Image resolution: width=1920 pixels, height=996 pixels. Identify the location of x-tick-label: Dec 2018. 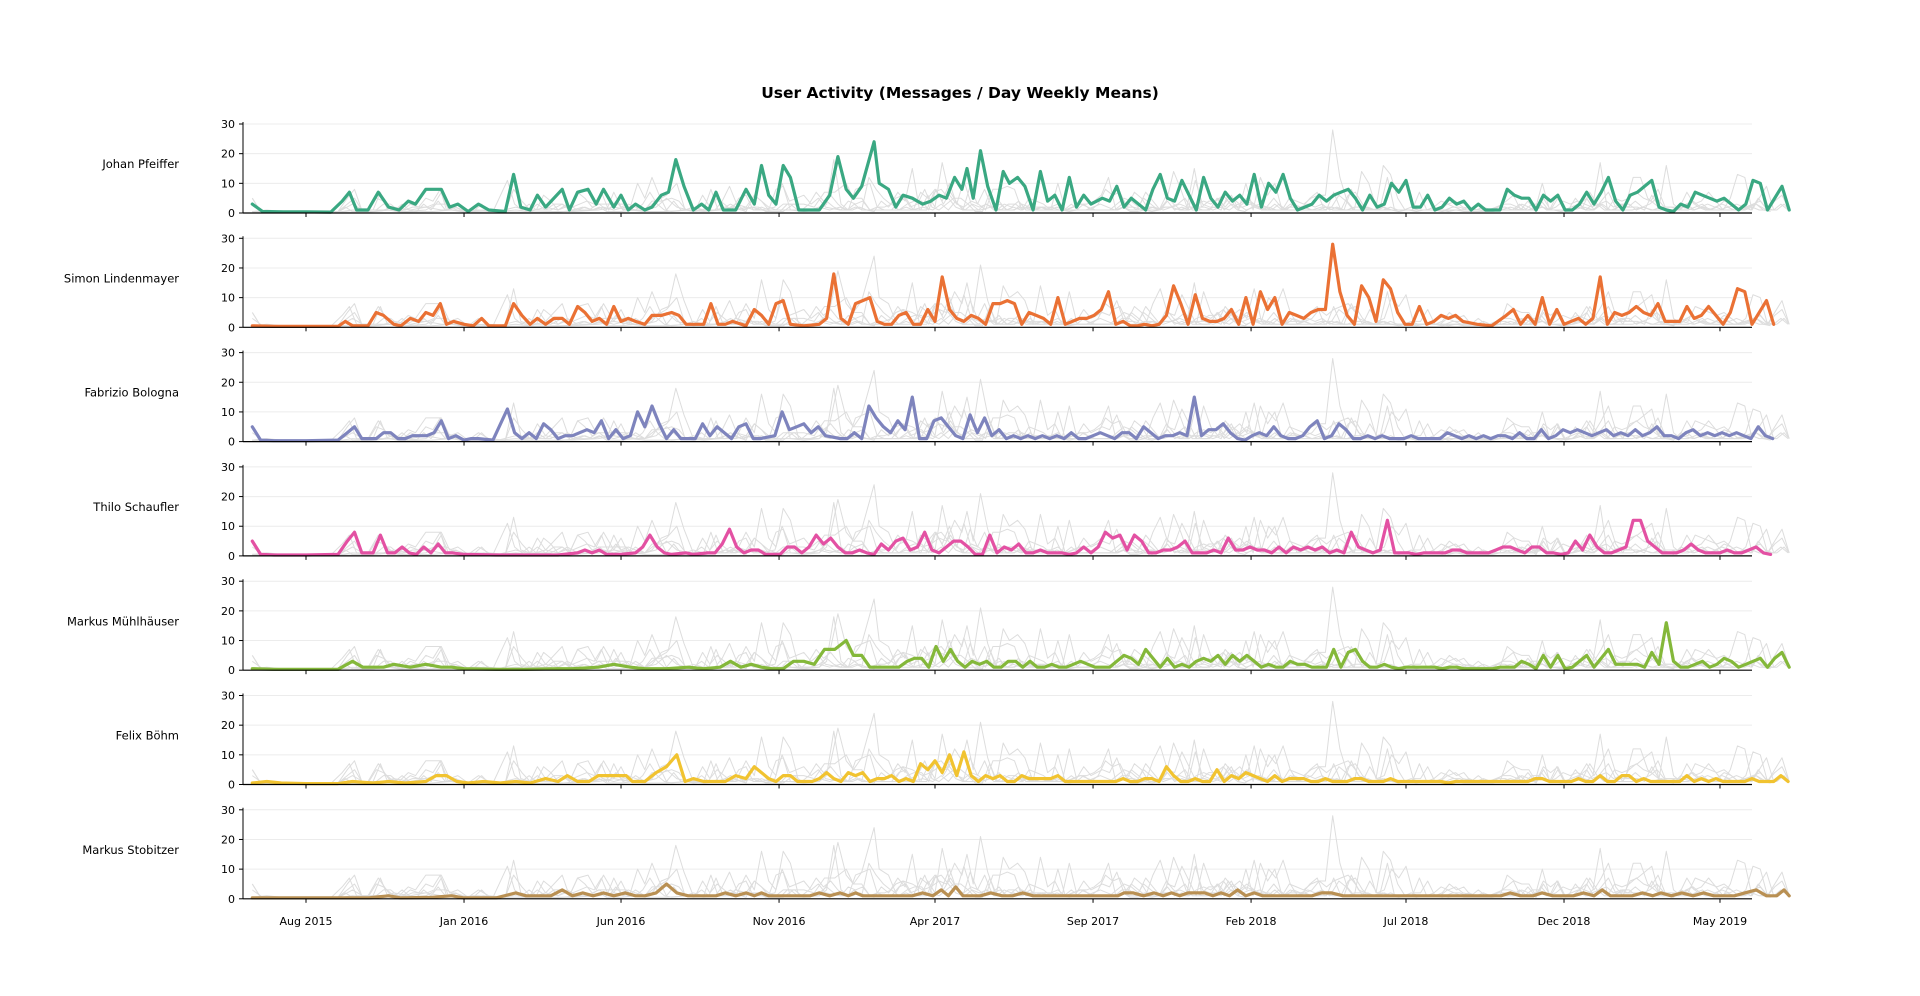
(1564, 921).